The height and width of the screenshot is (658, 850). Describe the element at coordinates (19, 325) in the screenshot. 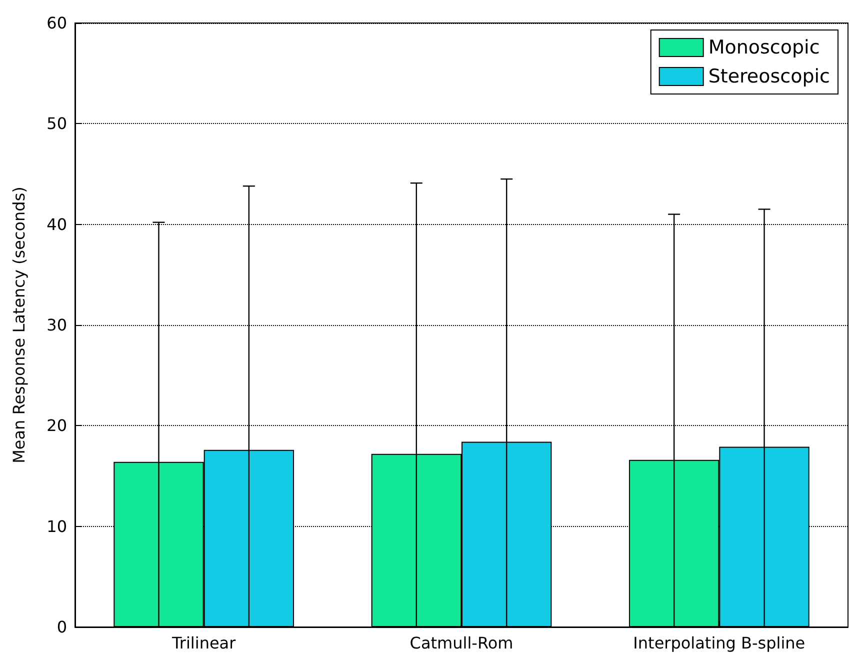

I see `y-axis-title: Mean Response Latency (seconds)` at that location.